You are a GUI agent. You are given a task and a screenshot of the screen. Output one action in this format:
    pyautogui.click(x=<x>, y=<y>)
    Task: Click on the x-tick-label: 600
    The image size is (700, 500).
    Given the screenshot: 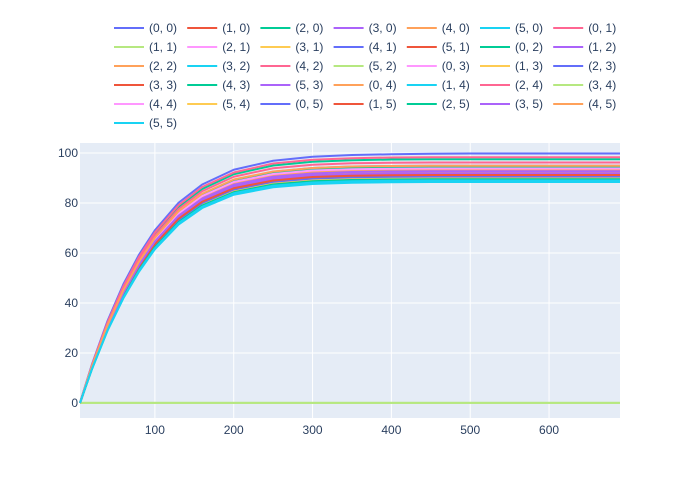 What is the action you would take?
    pyautogui.click(x=549, y=430)
    